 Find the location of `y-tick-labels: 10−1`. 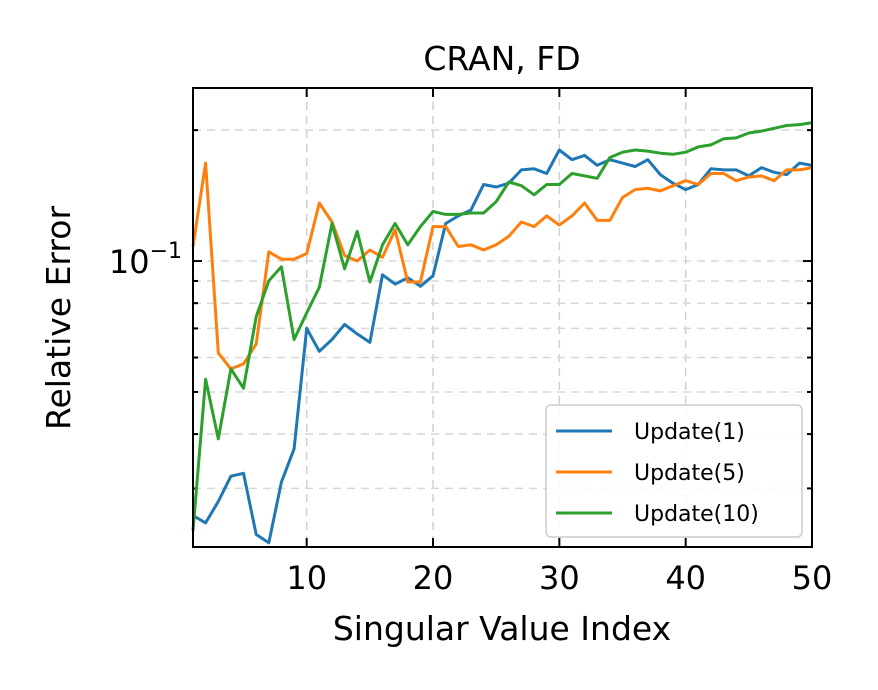

y-tick-labels: 10−1 is located at coordinates (145, 260).